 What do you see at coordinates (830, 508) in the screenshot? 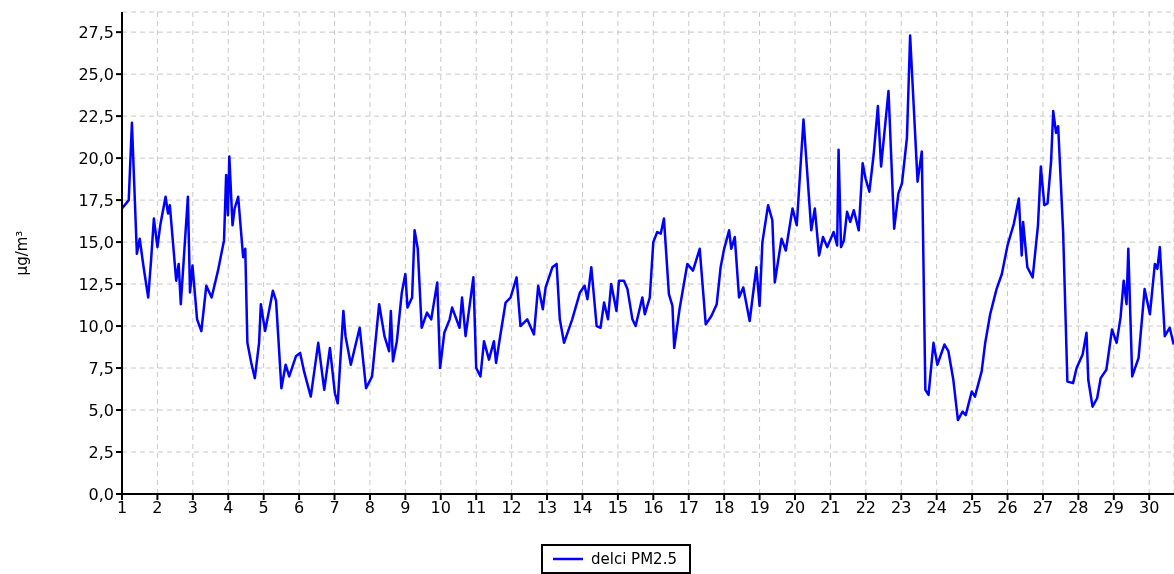
I see `x-tick-label: 21` at bounding box center [830, 508].